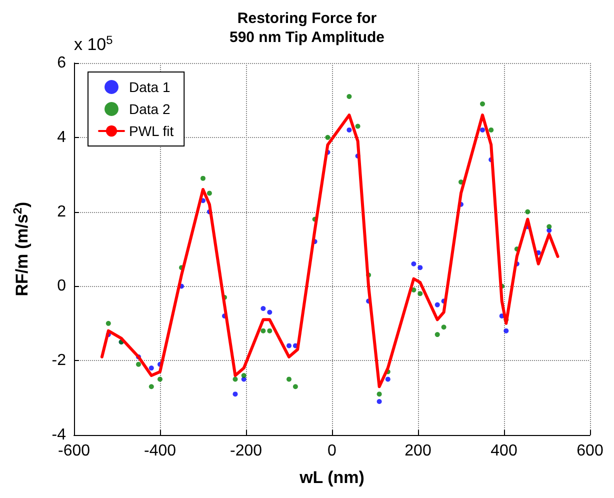 The image size is (614, 498). I want to click on chart-title: Restoring Force for 590 nm Tip Amplitude, so click(307, 28).